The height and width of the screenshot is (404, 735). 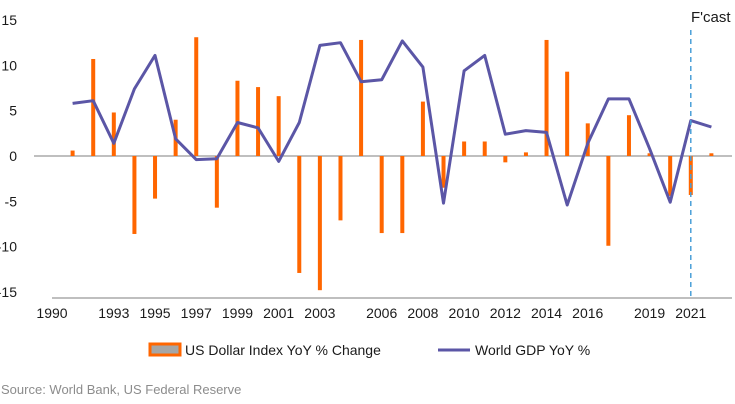 I want to click on legend-bar-swatch, so click(x=165, y=349).